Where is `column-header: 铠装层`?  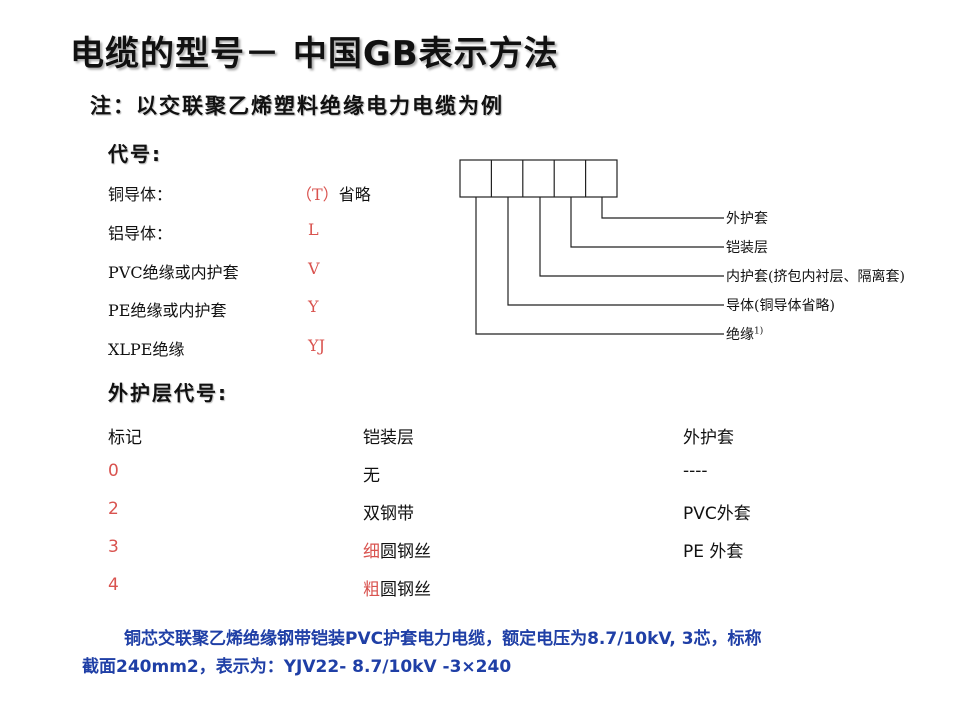
column-header: 铠装层 is located at coordinates (388, 438).